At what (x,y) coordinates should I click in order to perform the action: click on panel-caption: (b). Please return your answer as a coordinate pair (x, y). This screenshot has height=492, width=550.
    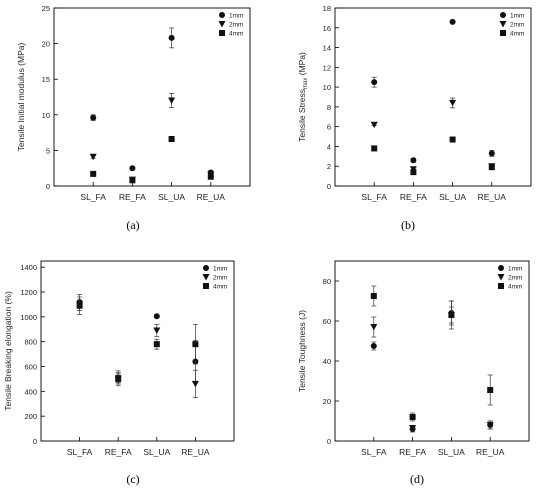
    Looking at the image, I should click on (408, 225).